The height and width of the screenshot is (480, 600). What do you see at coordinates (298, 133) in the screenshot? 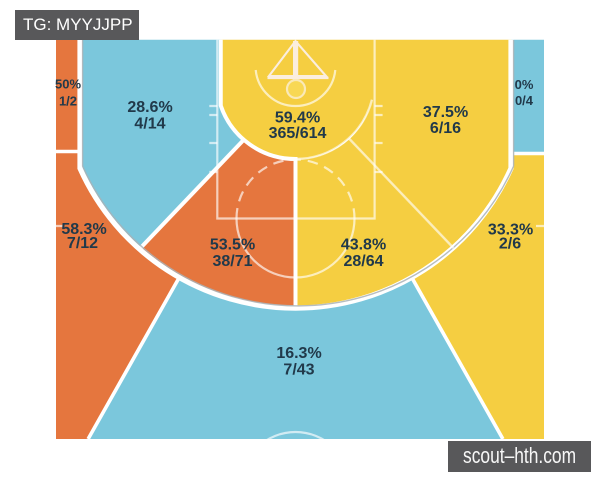
I see `svg-text: 365/614` at bounding box center [298, 133].